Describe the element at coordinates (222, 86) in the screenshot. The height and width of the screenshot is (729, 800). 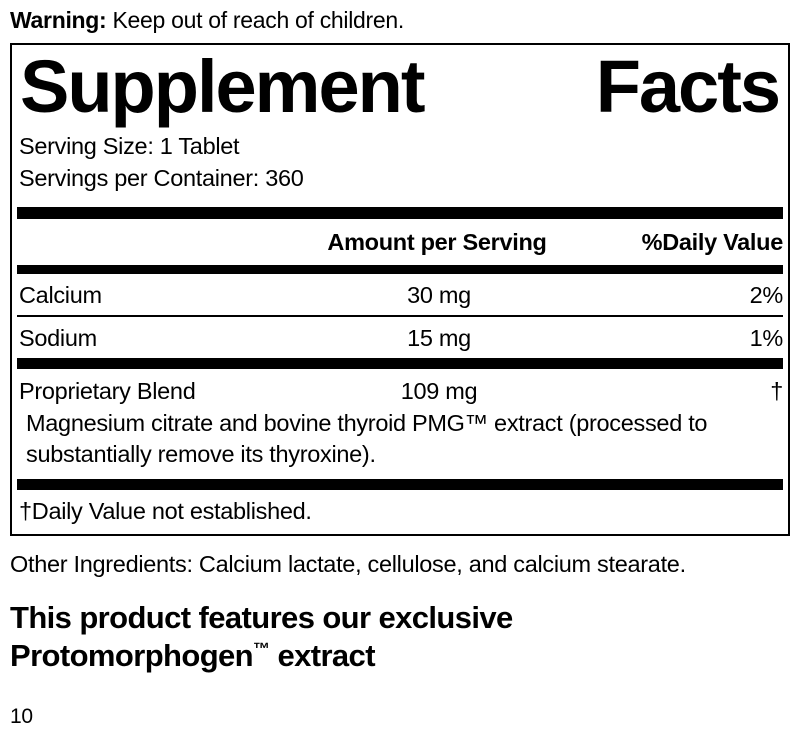
I see `panel-title-word-1: Supplement` at that location.